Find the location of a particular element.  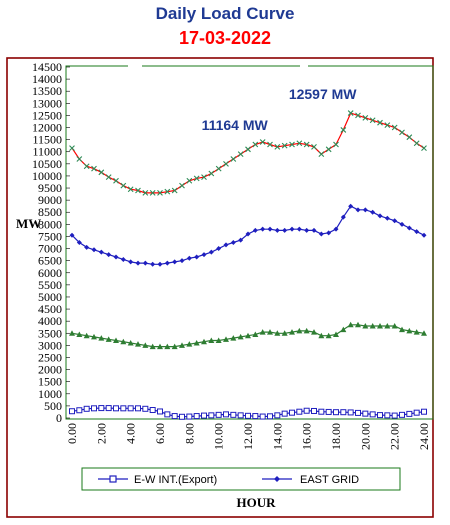

x-tick-label: 6.00 is located at coordinates (160, 433).